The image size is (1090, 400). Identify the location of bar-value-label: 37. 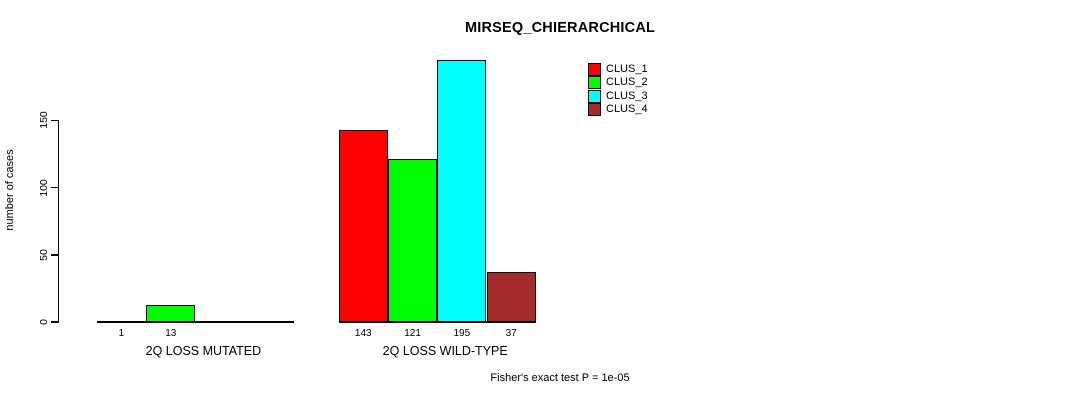
(511, 333).